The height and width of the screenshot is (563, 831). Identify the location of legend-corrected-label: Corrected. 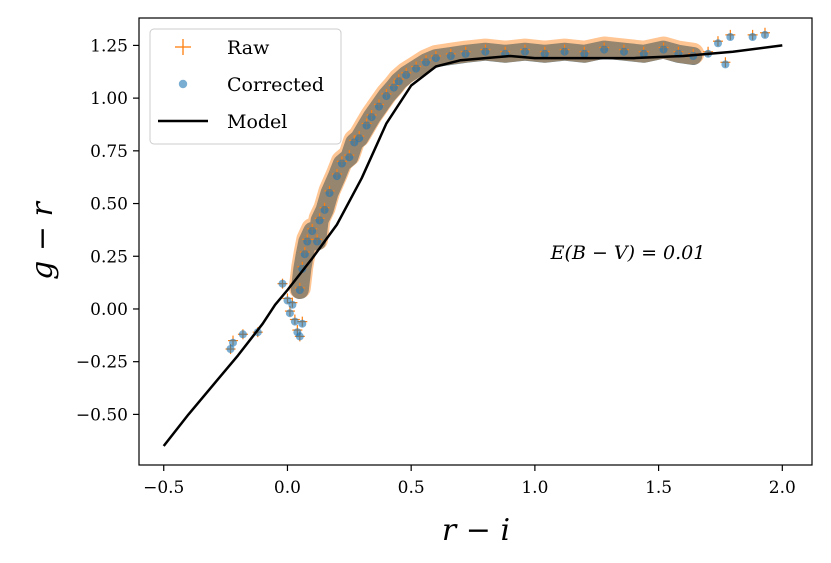
(275, 85).